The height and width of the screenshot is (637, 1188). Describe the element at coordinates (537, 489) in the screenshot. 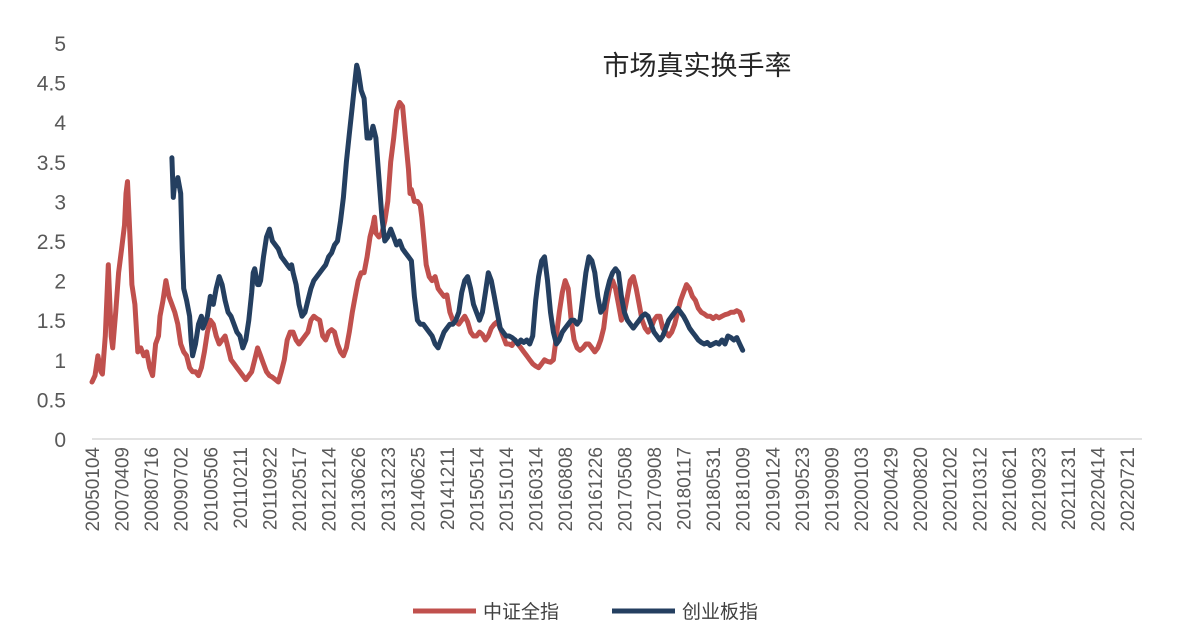

I see `x-tick-label: 20160314` at that location.